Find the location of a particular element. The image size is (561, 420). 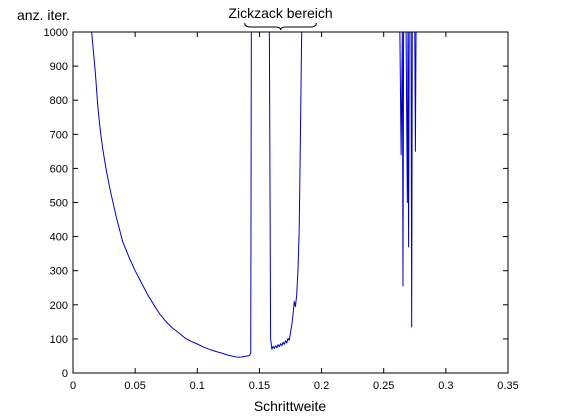

x-tick-label: 0.35 is located at coordinates (507, 386).